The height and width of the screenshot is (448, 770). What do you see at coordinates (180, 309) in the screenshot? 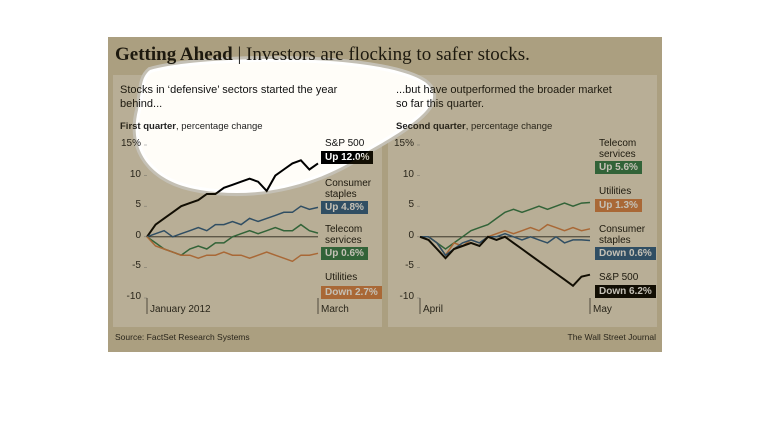
I see `x-tick-label: January 2012` at bounding box center [180, 309].